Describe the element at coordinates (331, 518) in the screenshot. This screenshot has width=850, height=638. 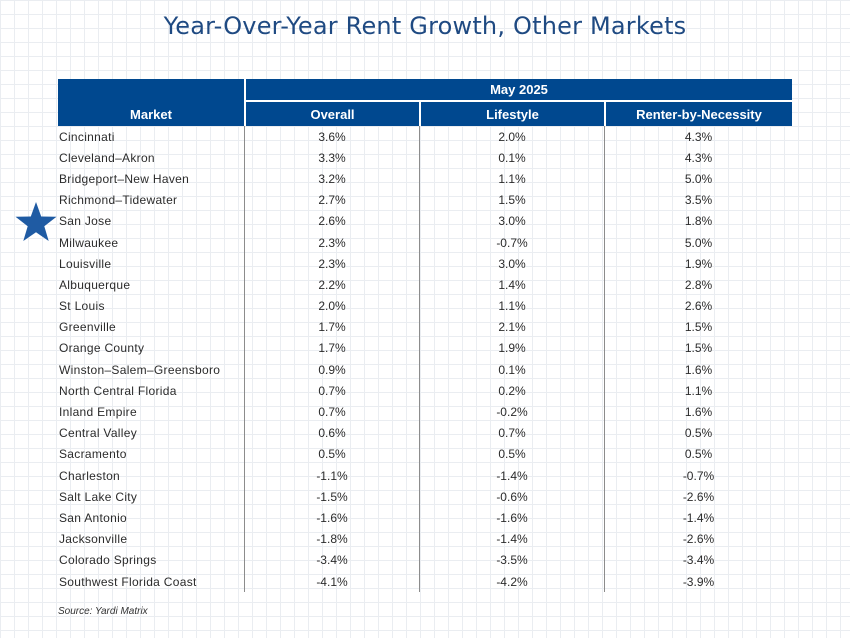
I see `overall-cell: -1.6%` at that location.